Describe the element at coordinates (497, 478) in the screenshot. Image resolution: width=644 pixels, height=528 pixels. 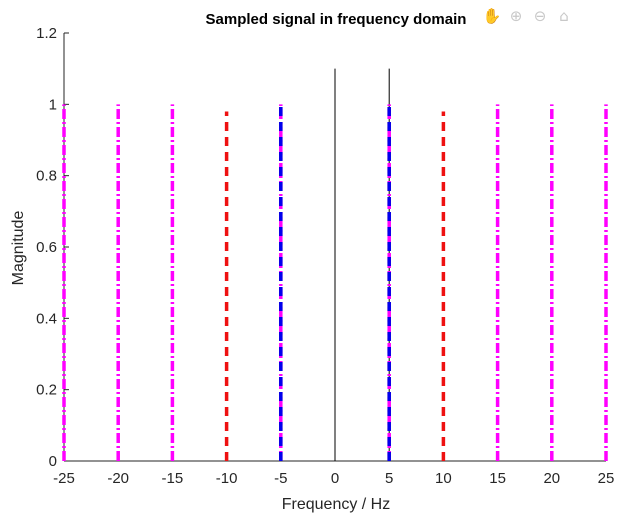
I see `x-tick-label: 15` at that location.